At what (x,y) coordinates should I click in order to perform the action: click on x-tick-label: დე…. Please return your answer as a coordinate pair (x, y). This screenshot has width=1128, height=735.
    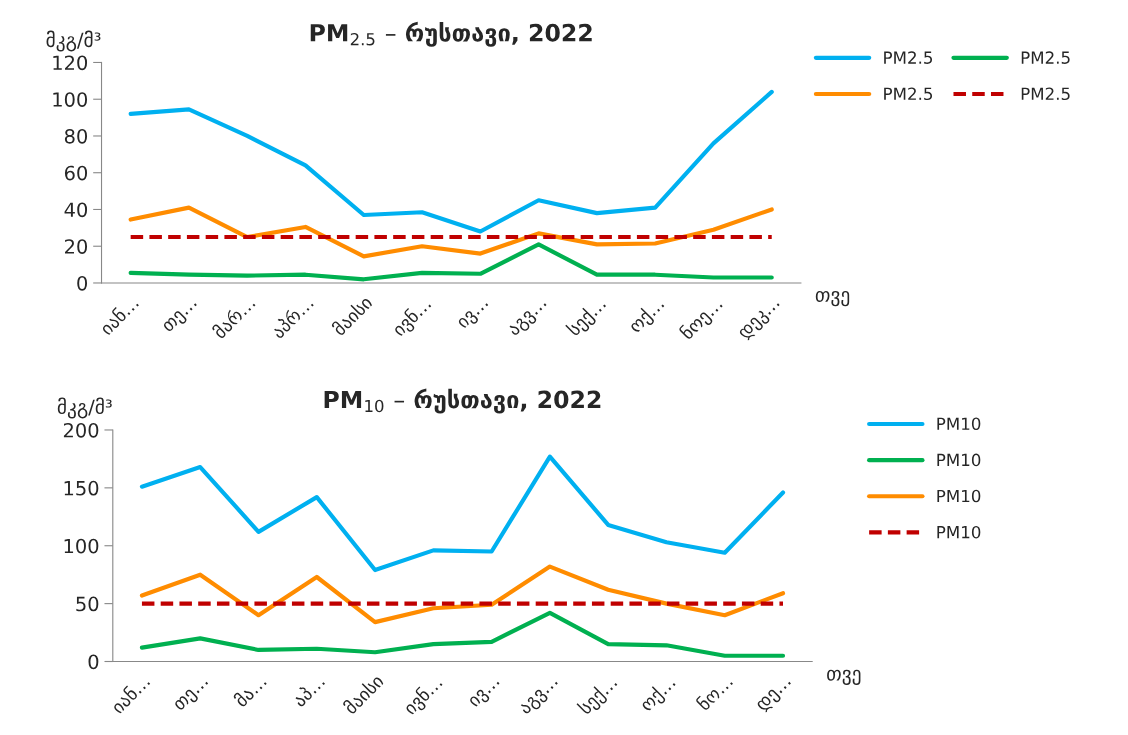
    Looking at the image, I should click on (775, 695).